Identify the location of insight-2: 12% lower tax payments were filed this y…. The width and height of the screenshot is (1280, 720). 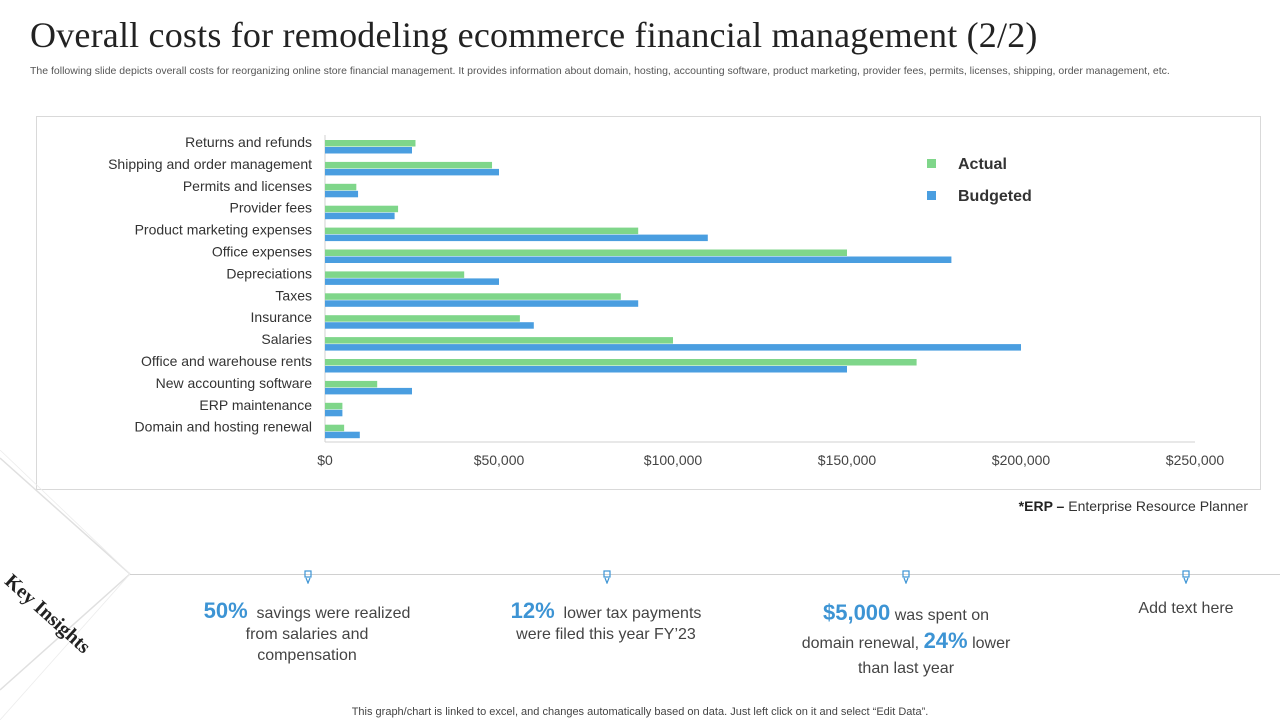
(606, 622).